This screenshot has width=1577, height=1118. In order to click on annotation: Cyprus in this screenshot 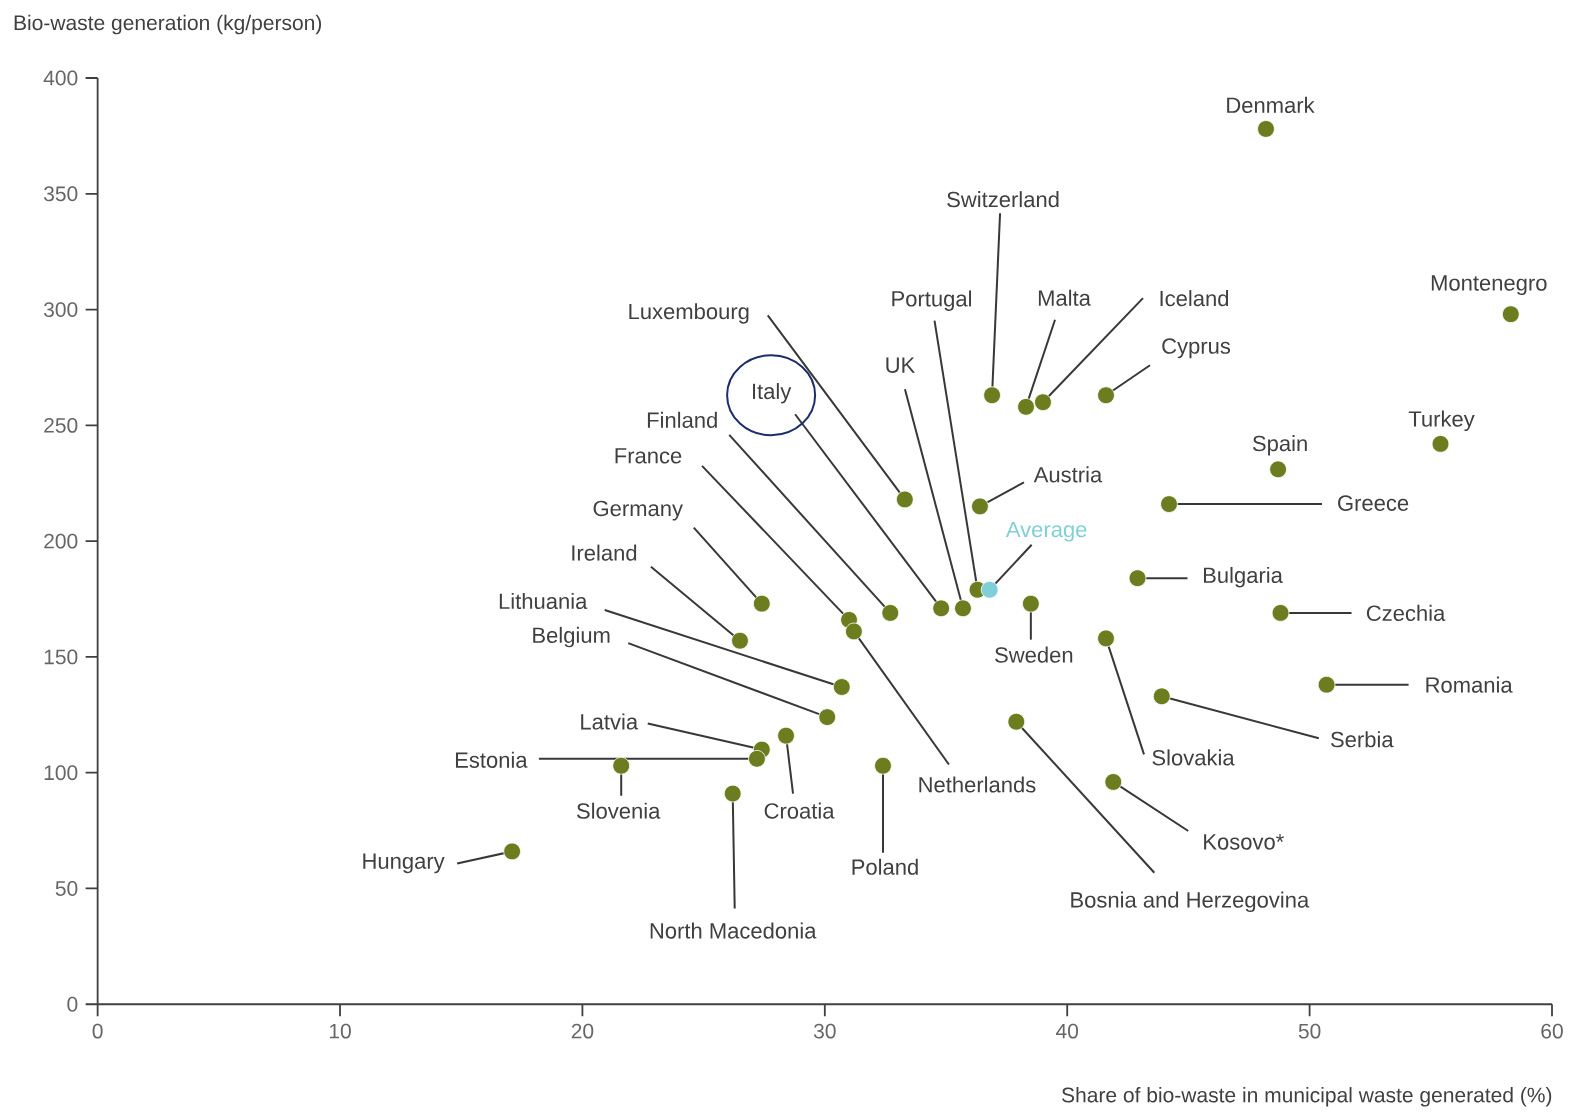, I will do `click(1196, 348)`.